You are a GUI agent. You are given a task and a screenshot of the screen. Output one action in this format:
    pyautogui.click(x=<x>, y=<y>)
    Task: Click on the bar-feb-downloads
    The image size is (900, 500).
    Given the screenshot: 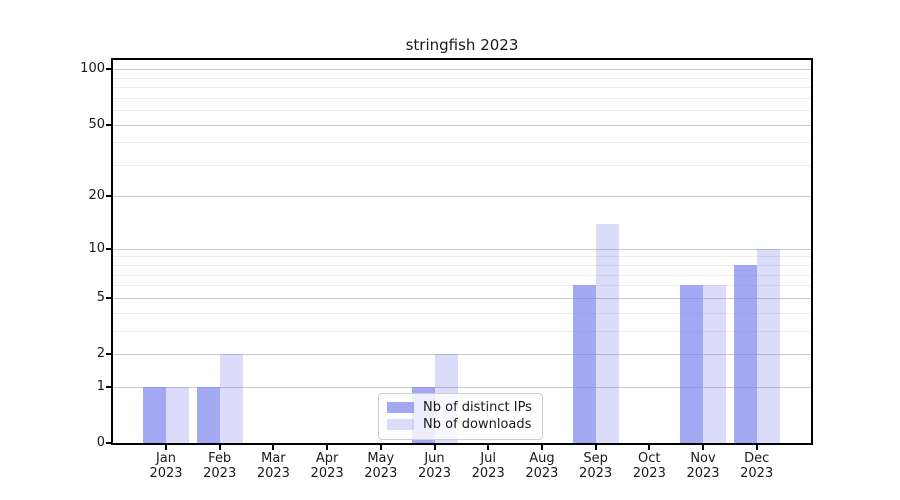 What is the action you would take?
    pyautogui.click(x=231, y=398)
    